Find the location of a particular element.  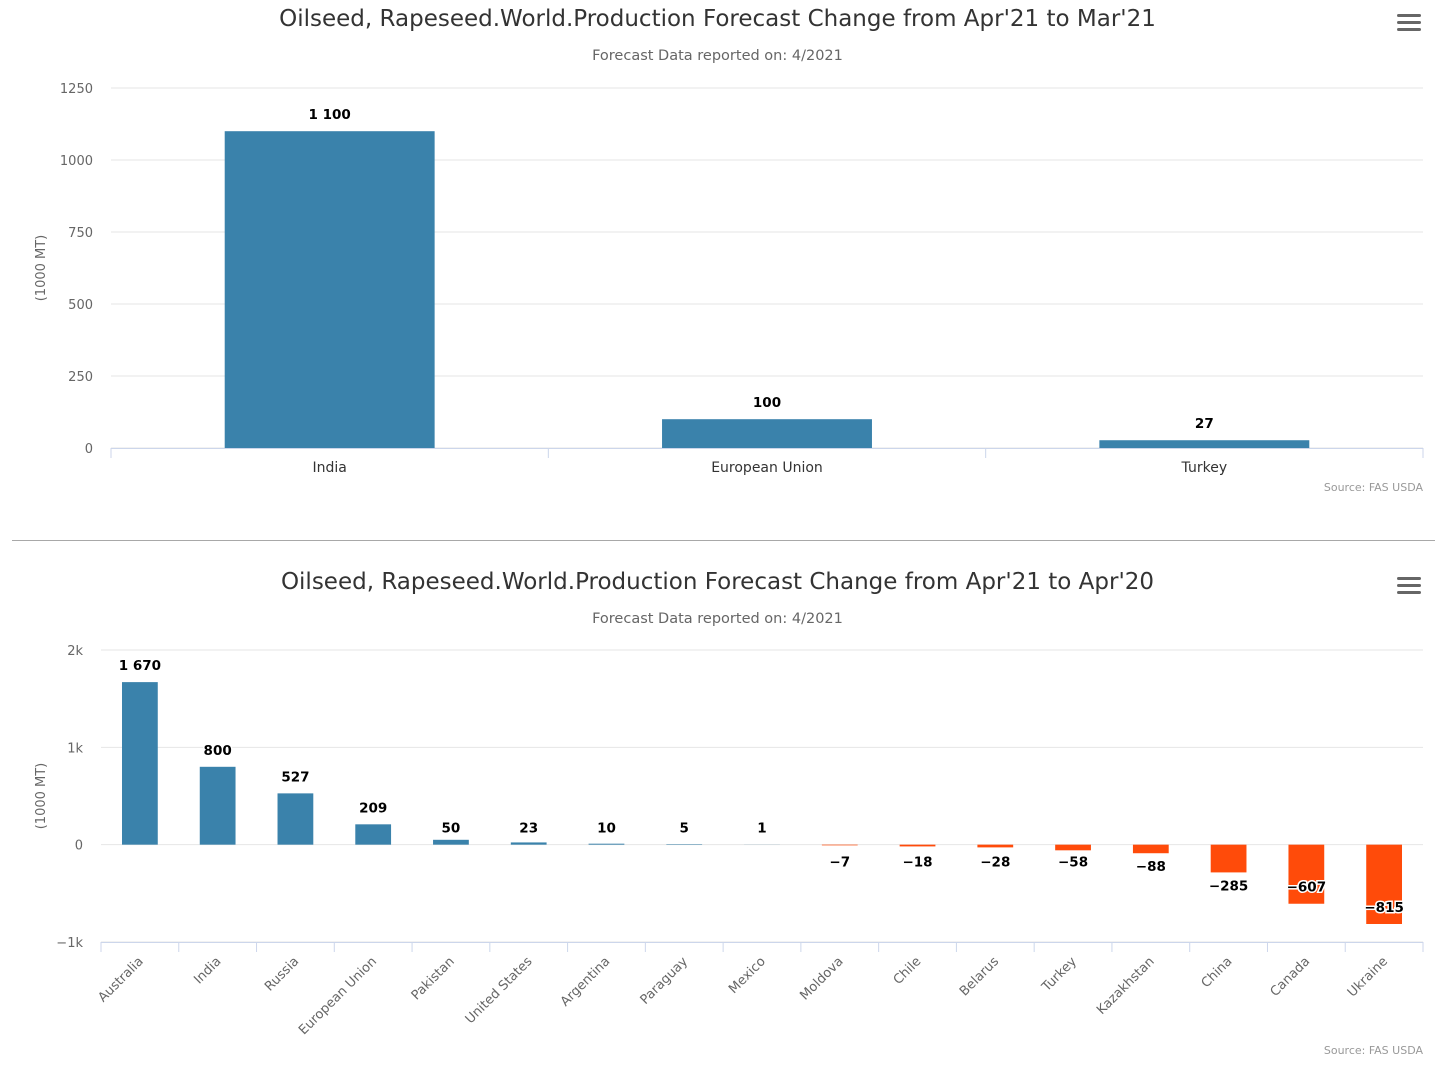

data-label: −88 is located at coordinates (1151, 867).